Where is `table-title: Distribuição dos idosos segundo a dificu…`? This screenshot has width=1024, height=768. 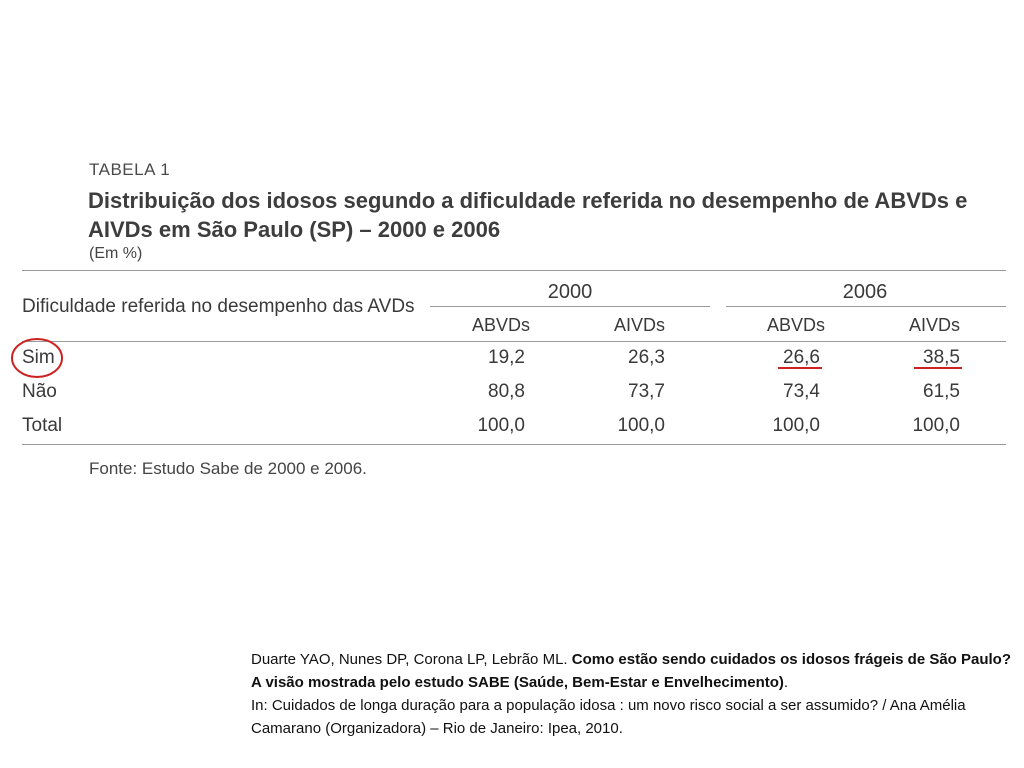
table-title: Distribuição dos idosos segundo a dificu… is located at coordinates (528, 215).